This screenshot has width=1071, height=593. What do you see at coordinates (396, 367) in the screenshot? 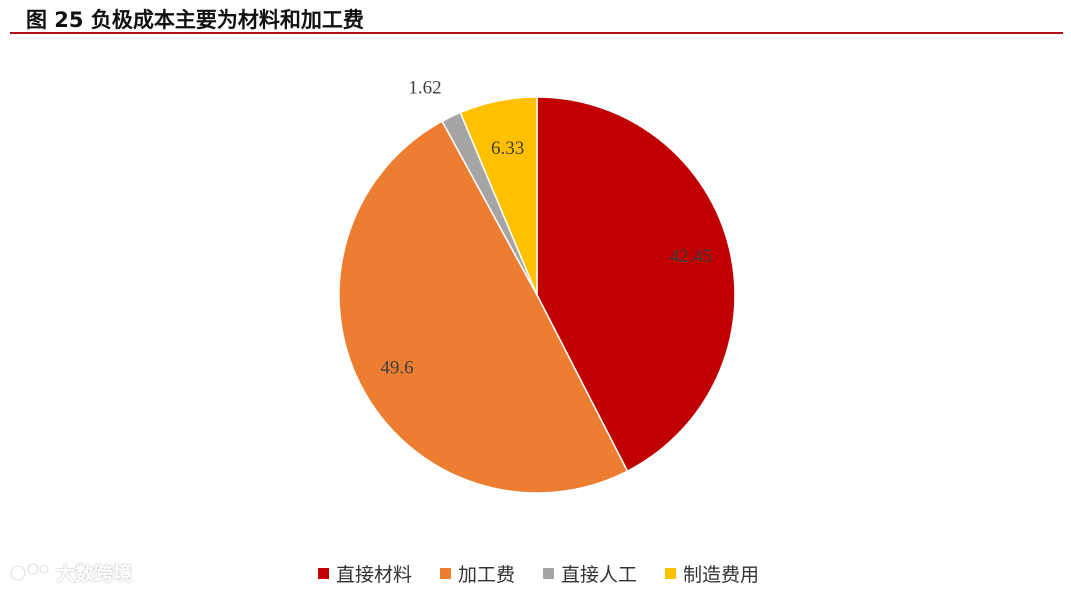
I see `slice-data-label-1: 49.6` at bounding box center [396, 367].